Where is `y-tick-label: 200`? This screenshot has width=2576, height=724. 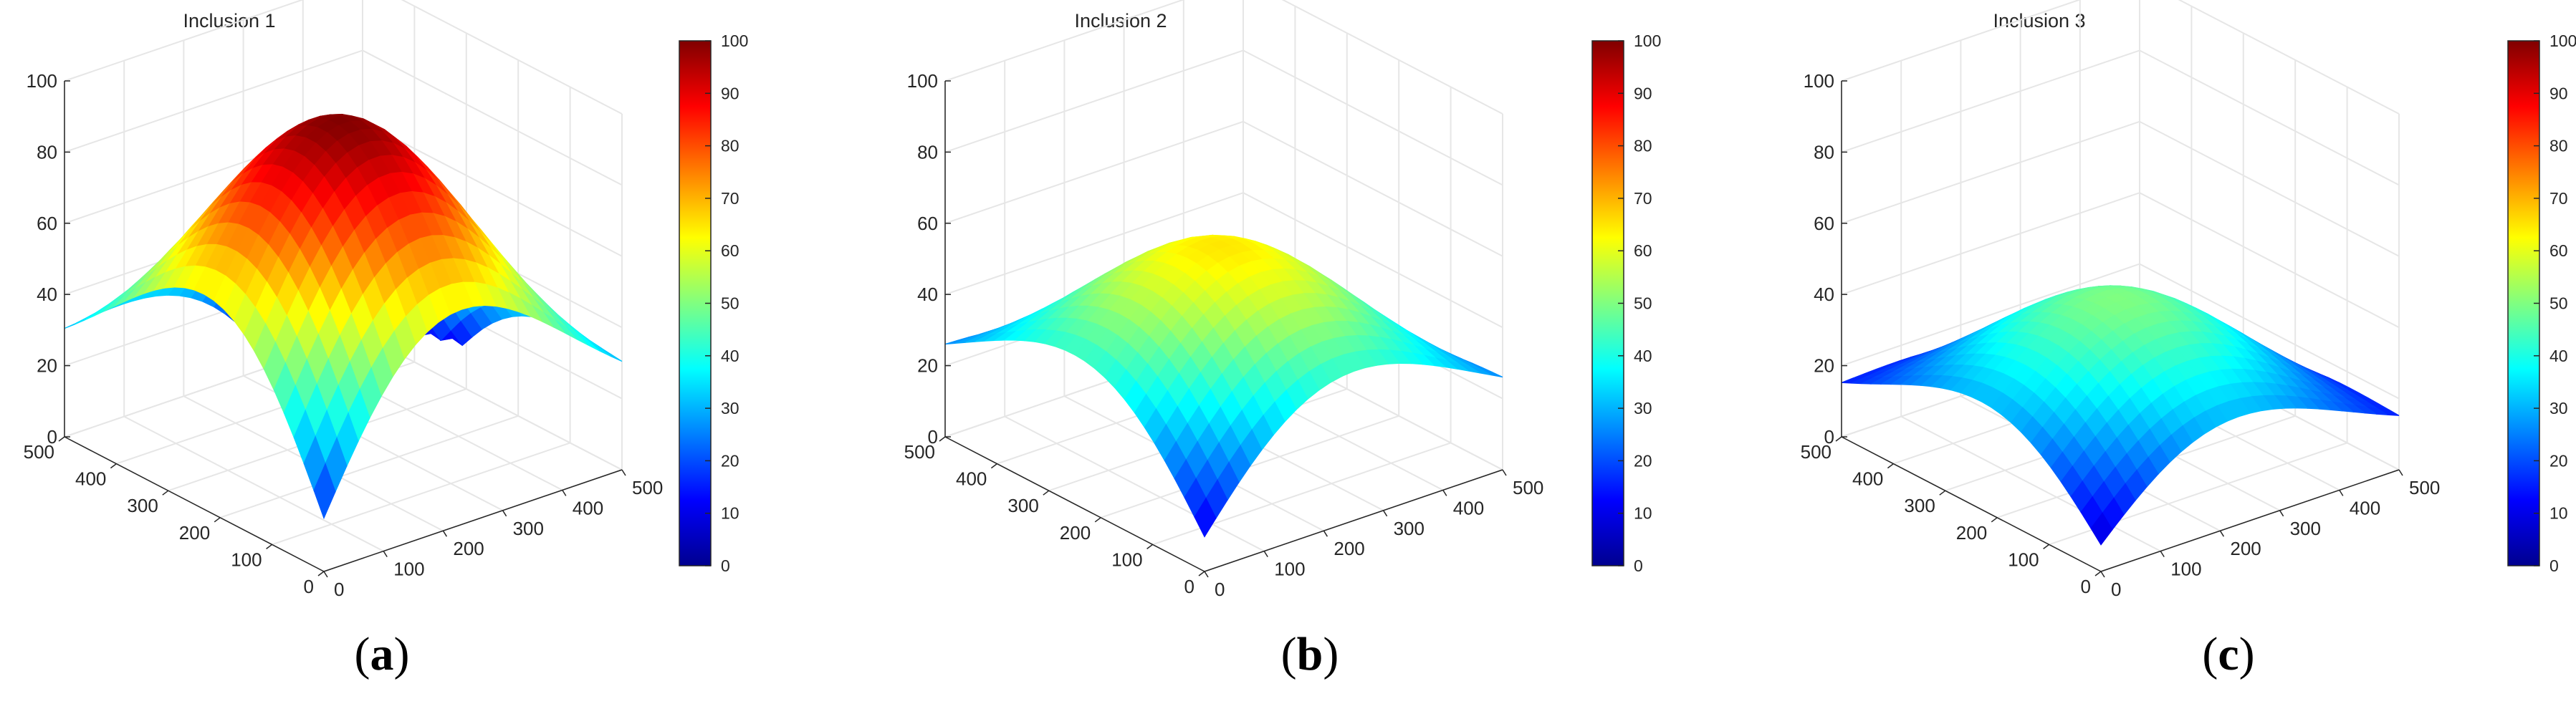
y-tick-label: 200 is located at coordinates (195, 533).